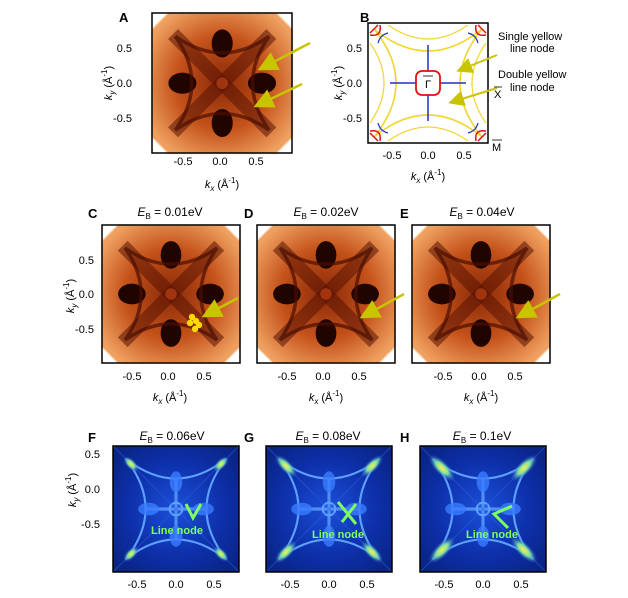  What do you see at coordinates (249, 437) in the screenshot?
I see `panel-letter: G` at bounding box center [249, 437].